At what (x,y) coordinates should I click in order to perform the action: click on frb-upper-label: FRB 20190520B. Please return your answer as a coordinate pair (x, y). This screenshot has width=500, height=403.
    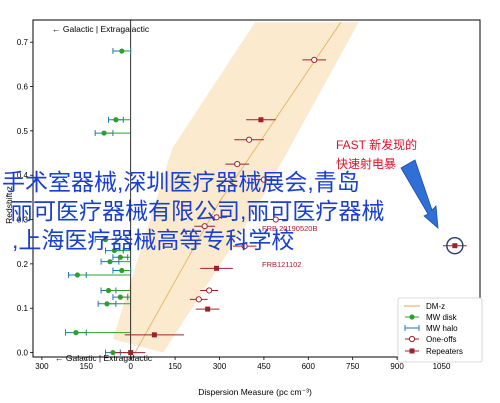
    Looking at the image, I should click on (289, 228).